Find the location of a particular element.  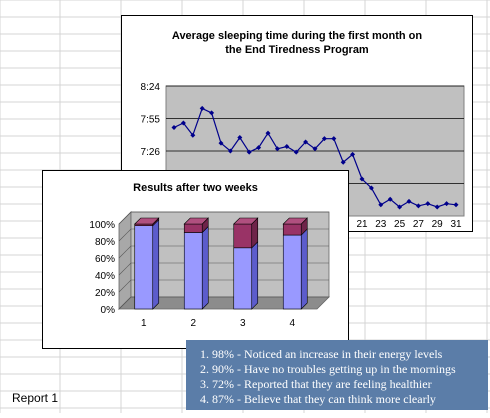

side-wall is located at coordinates (125, 260).